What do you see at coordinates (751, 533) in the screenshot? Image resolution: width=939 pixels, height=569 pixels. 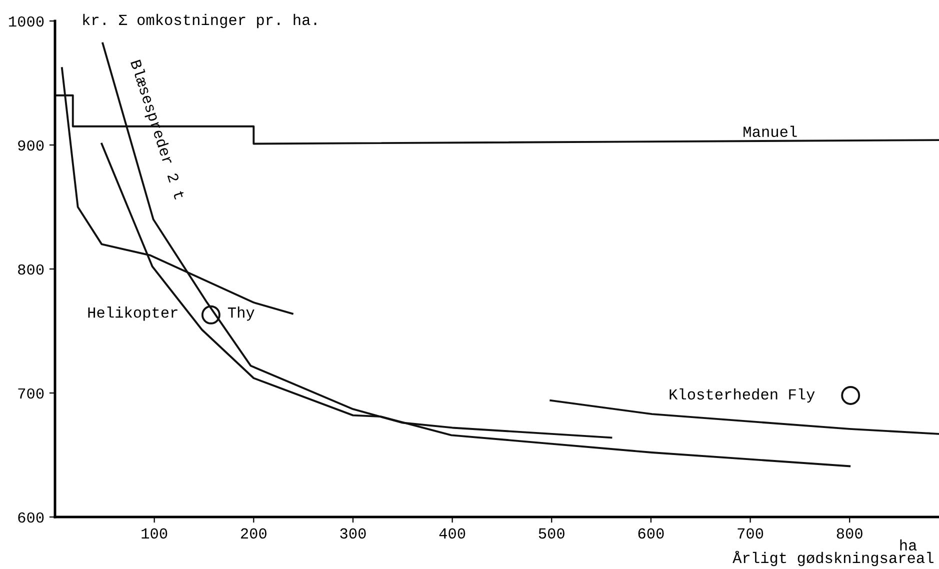 I see `x-tick-label: 700` at bounding box center [751, 533].